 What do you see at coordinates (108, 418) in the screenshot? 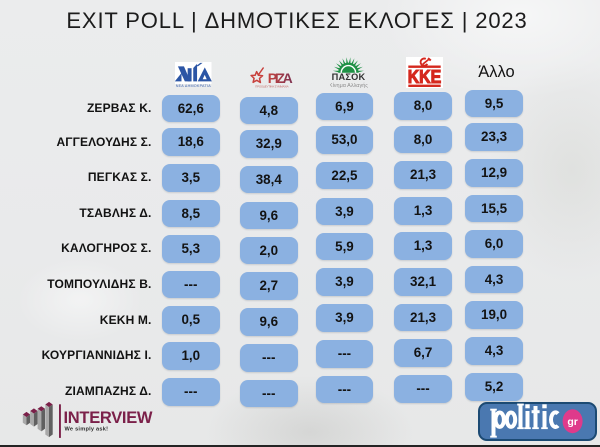
I see `svg-text: INTERVIEW` at bounding box center [108, 418].